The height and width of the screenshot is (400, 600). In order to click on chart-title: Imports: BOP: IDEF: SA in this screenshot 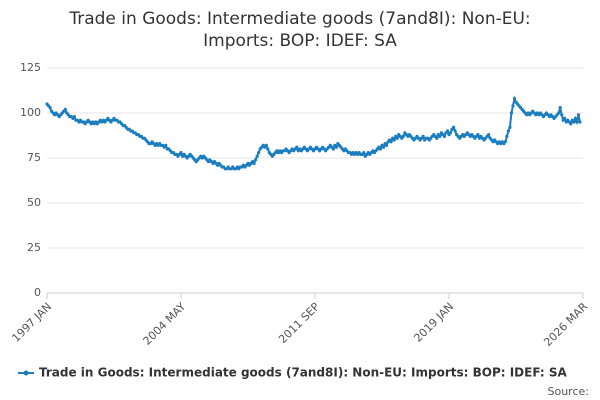, I will do `click(300, 41)`.